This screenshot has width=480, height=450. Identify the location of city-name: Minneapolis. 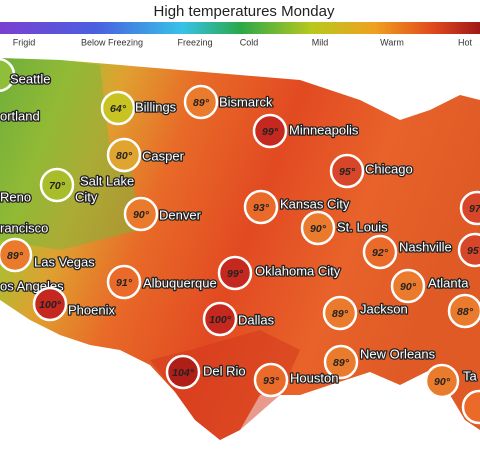
(324, 129).